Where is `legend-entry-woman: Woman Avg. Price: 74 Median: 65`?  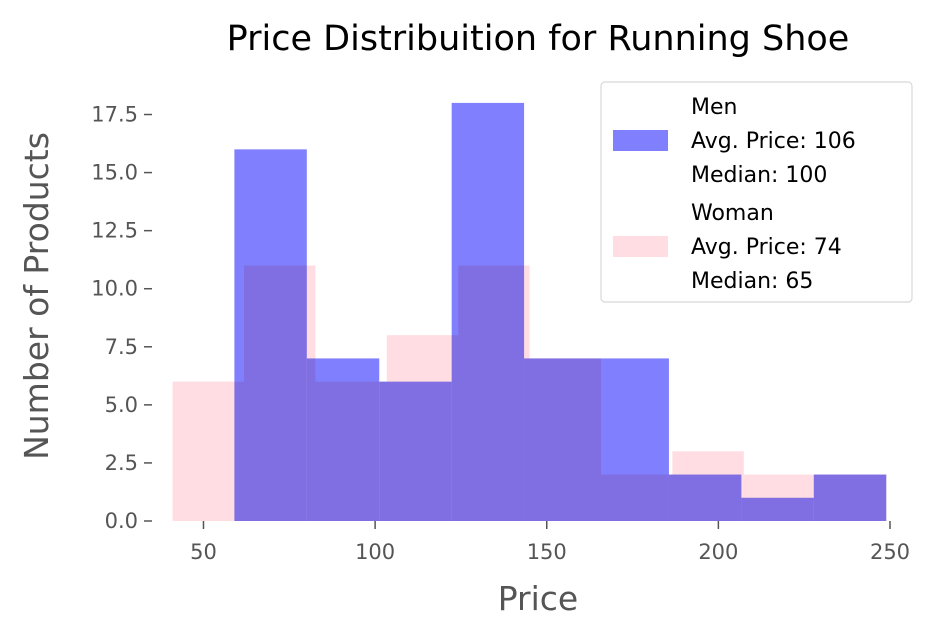 legend-entry-woman: Woman Avg. Price: 74 Median: 65 is located at coordinates (727, 247).